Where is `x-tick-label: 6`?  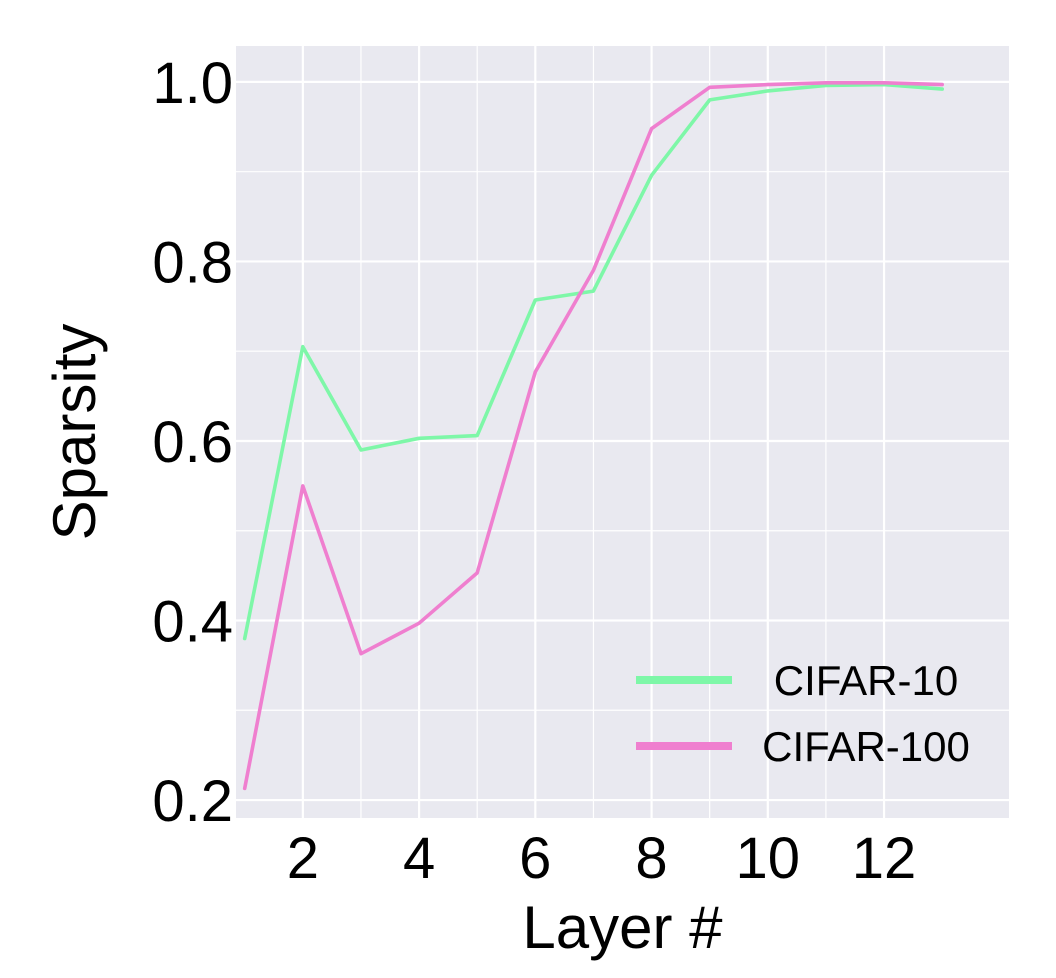 x-tick-label: 6 is located at coordinates (535, 858).